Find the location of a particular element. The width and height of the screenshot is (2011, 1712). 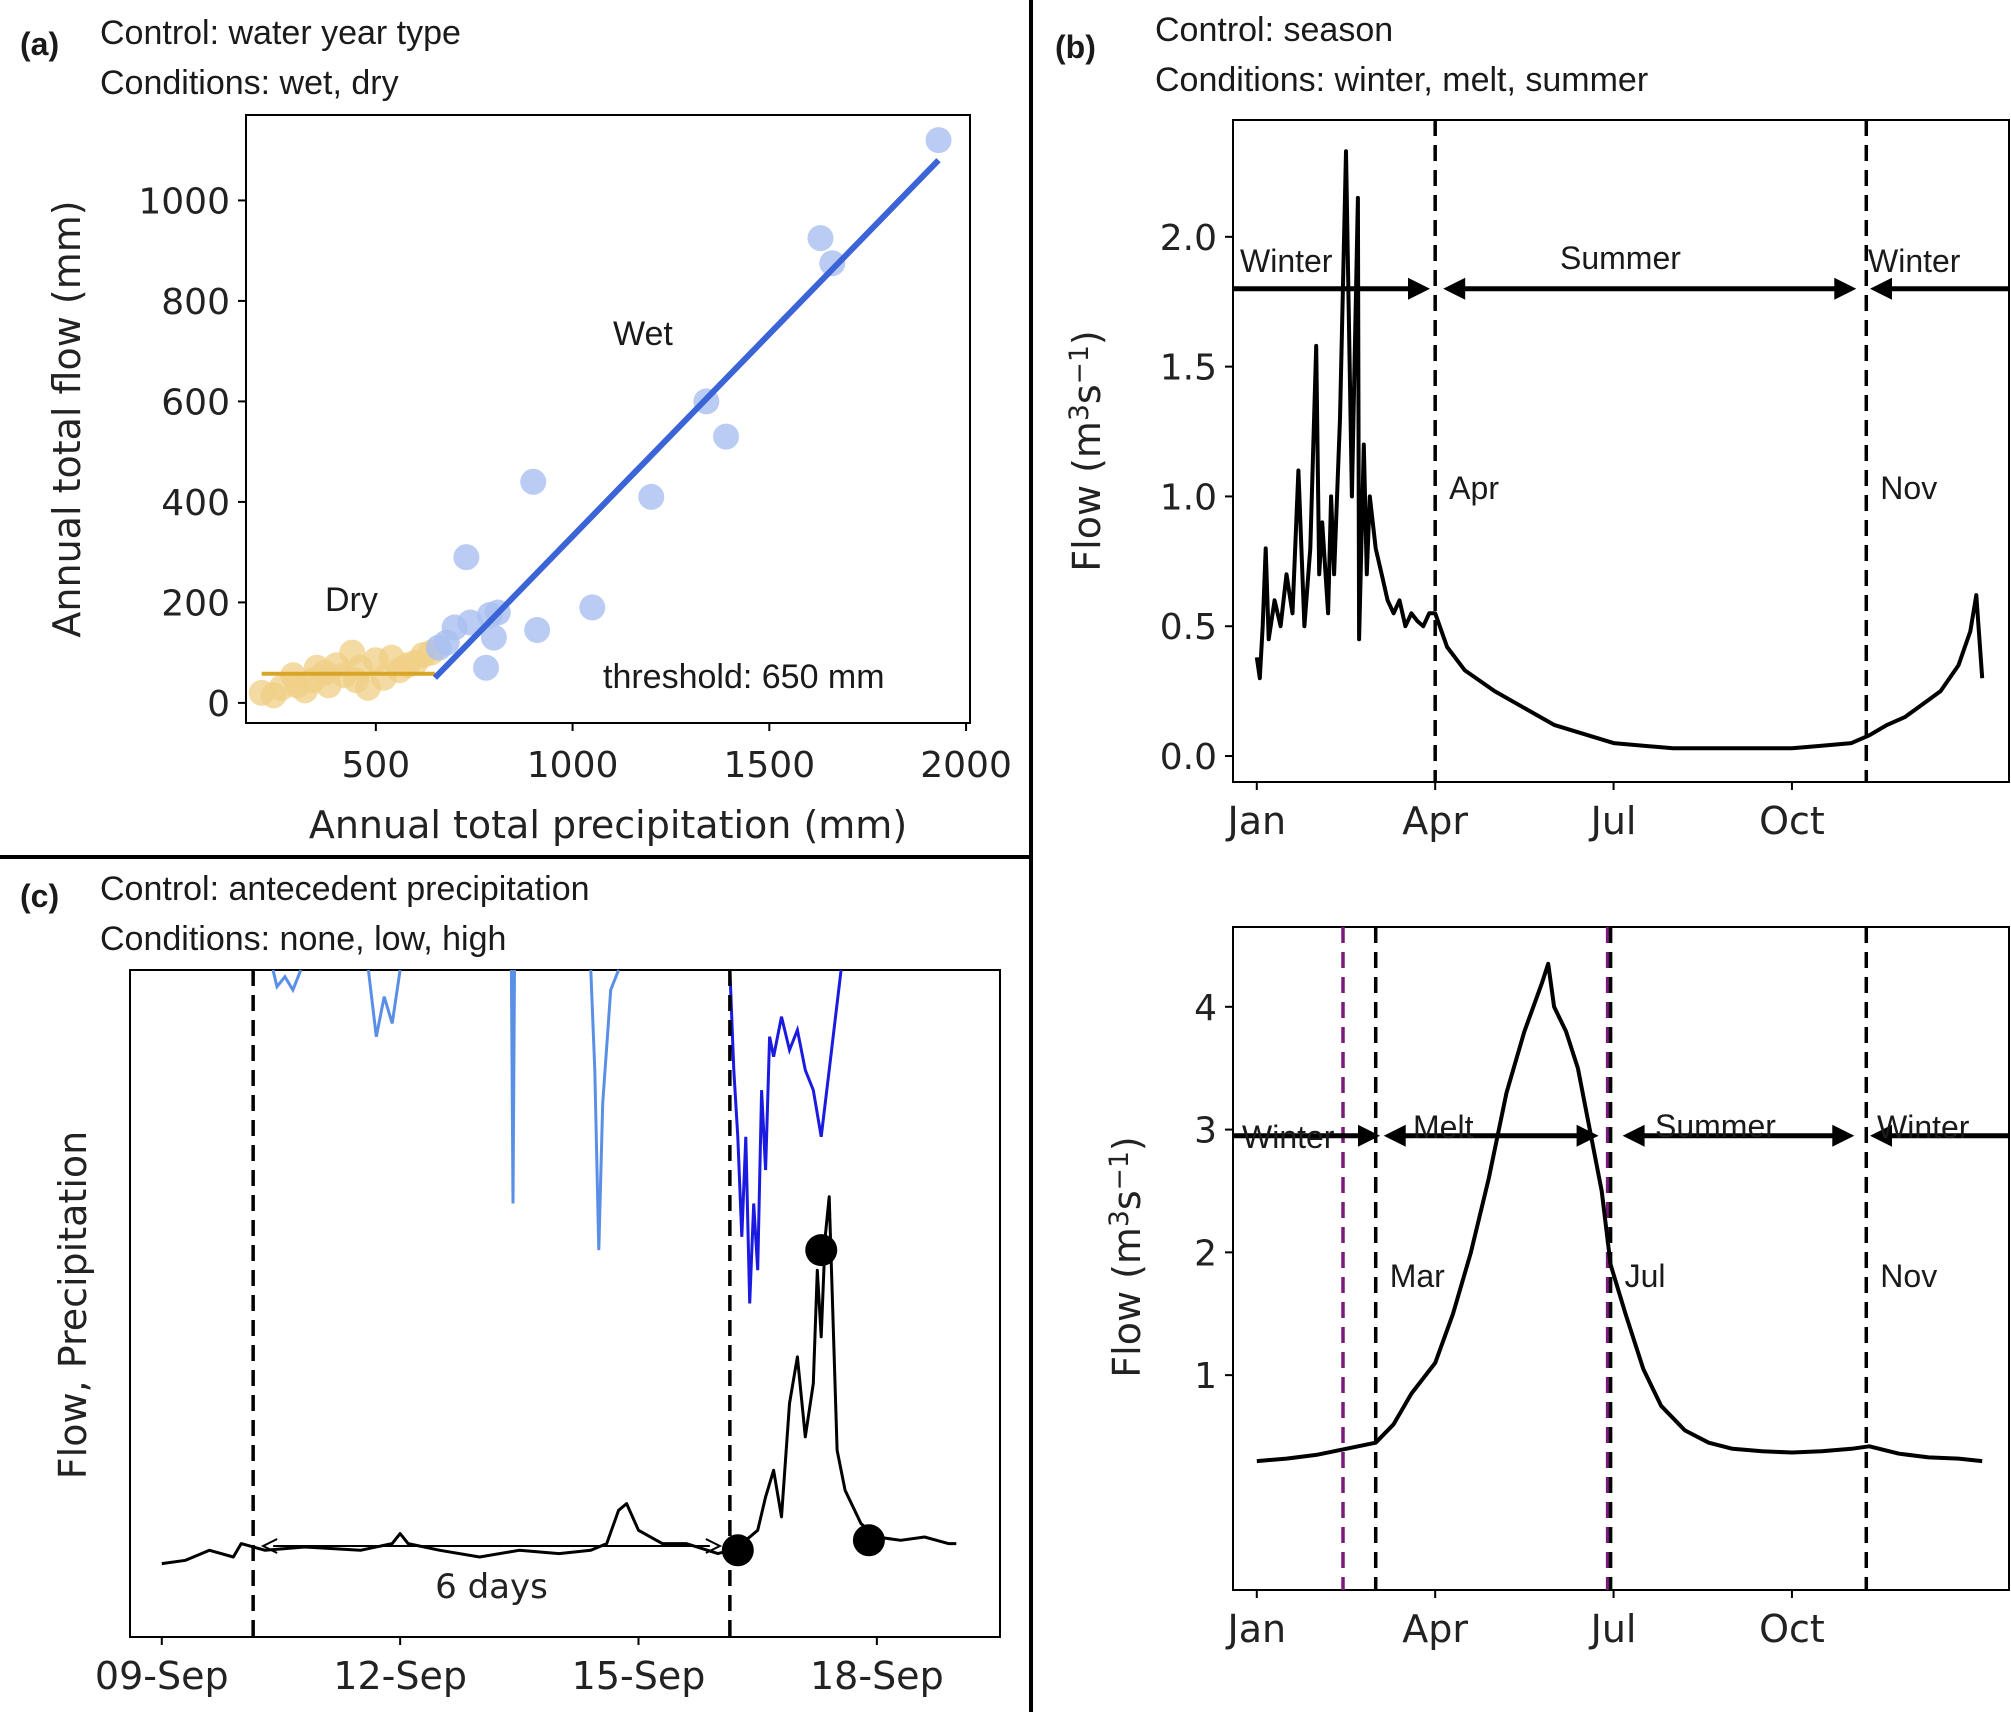

b-top-ytick-label: 1.0 is located at coordinates (1188, 497).